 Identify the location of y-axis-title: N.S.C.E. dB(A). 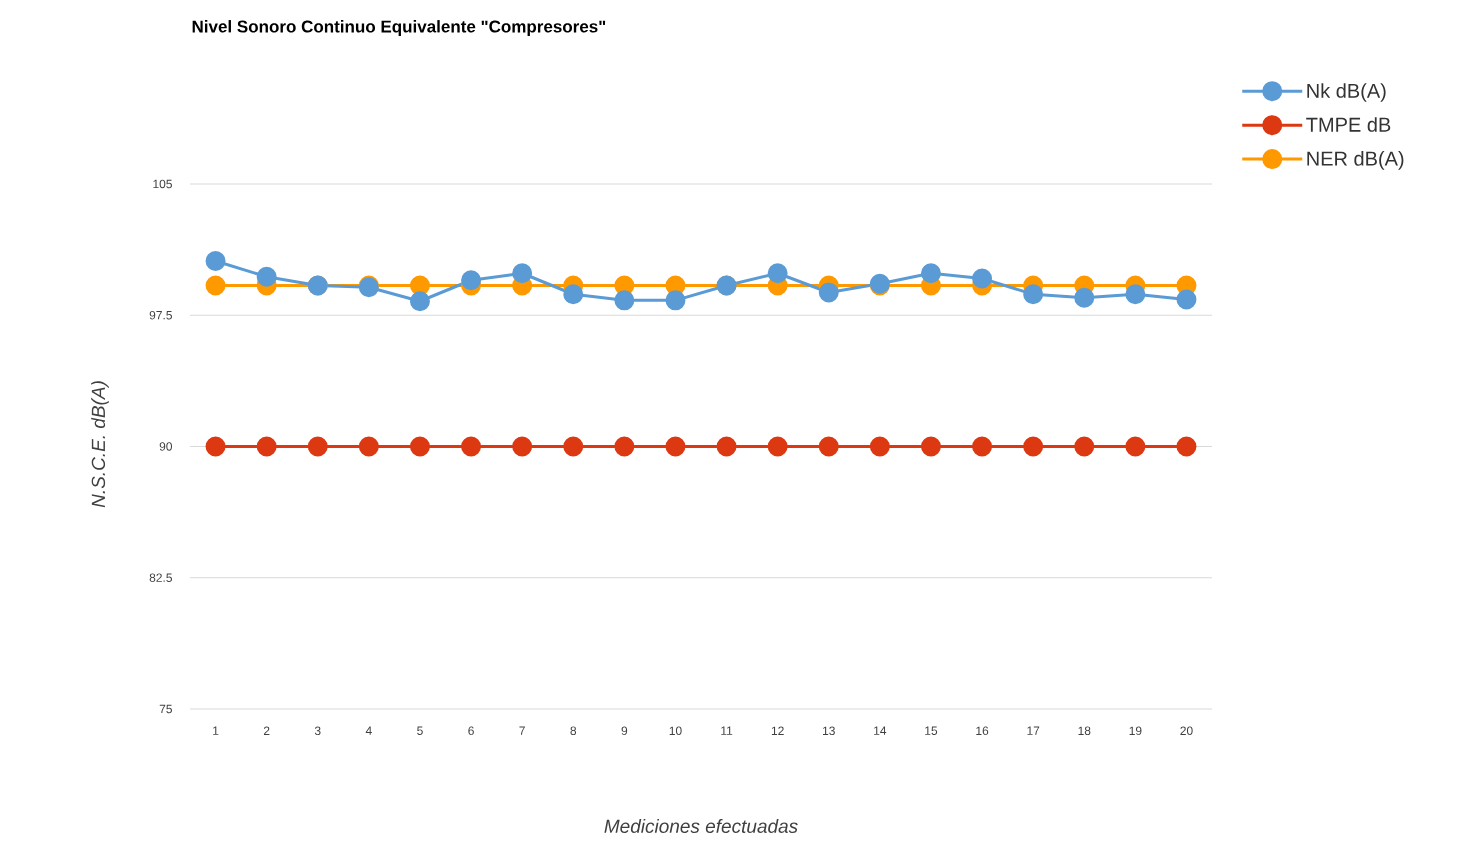
(100, 444).